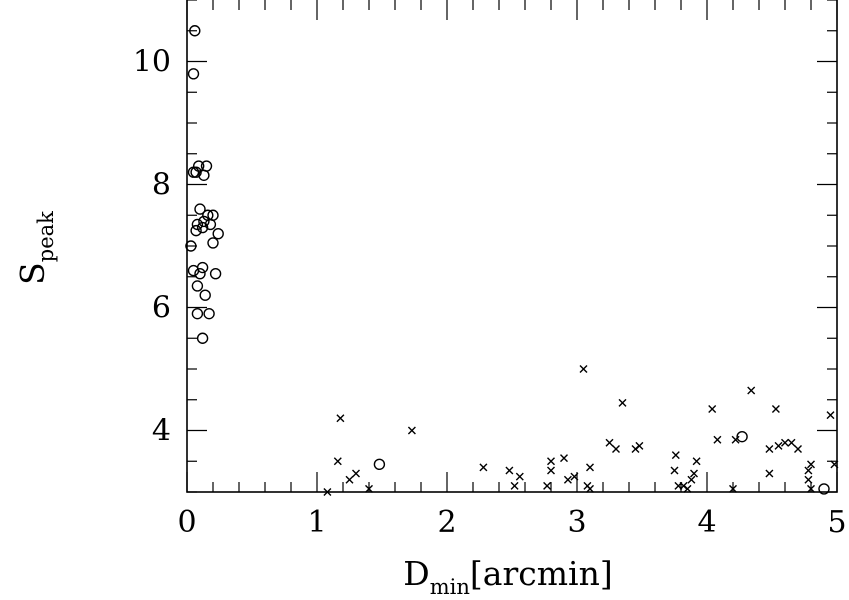  I want to click on y-tick-label: 8, so click(161, 185).